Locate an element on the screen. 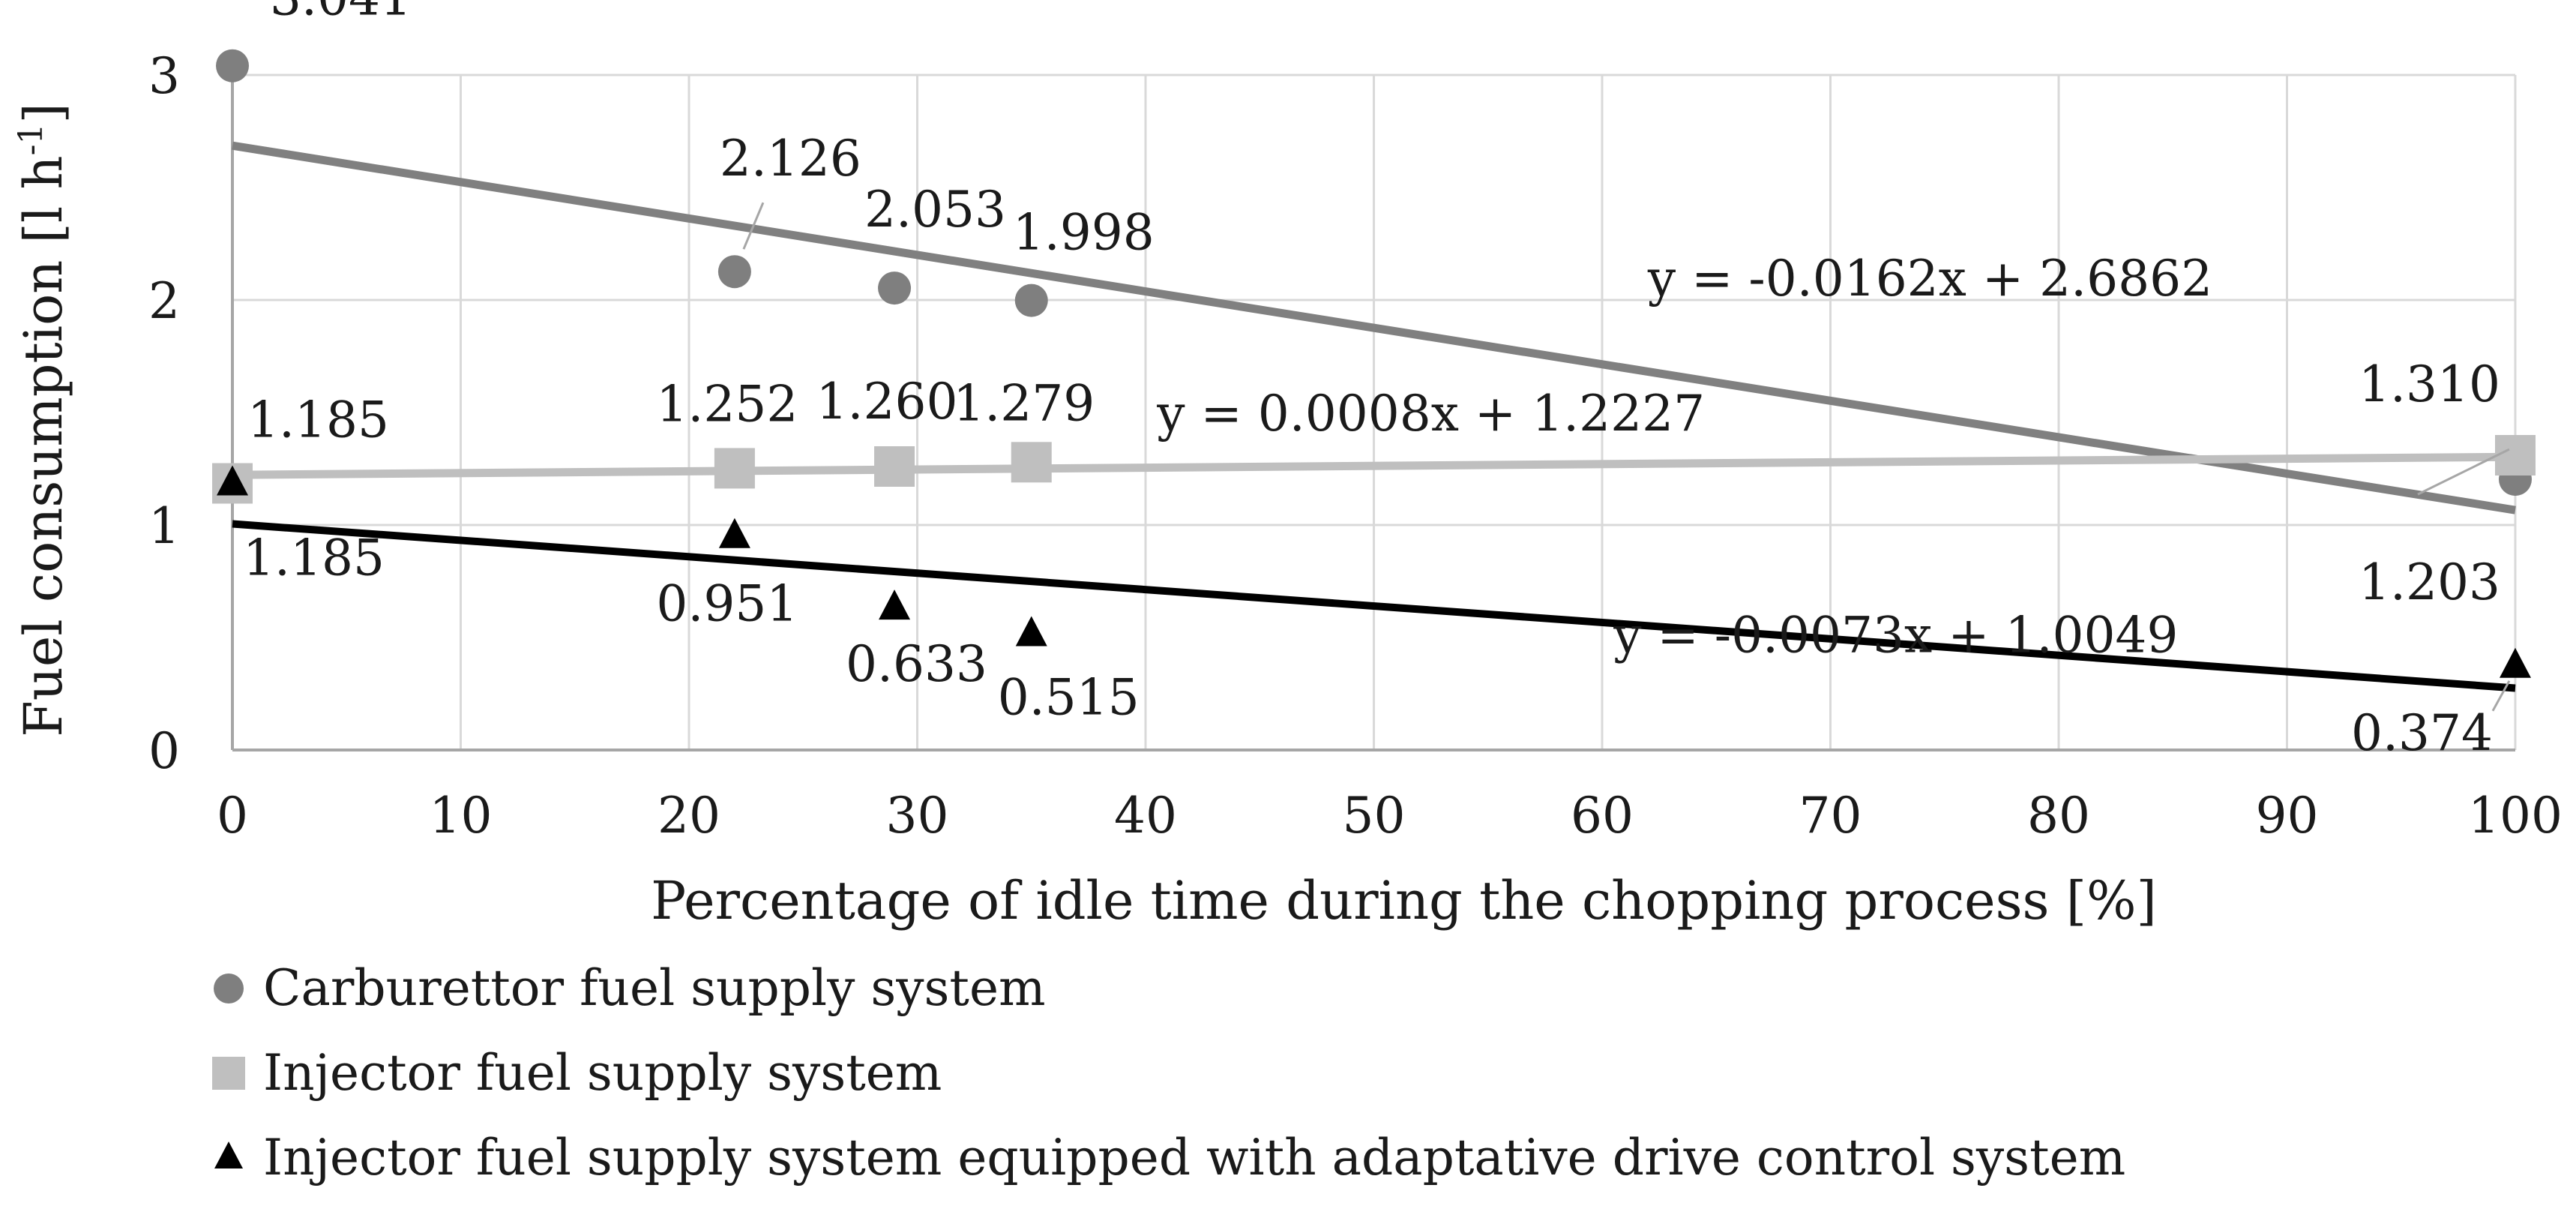 This screenshot has width=2576, height=1230. carburettor-data-label: 3.041 is located at coordinates (341, 13).